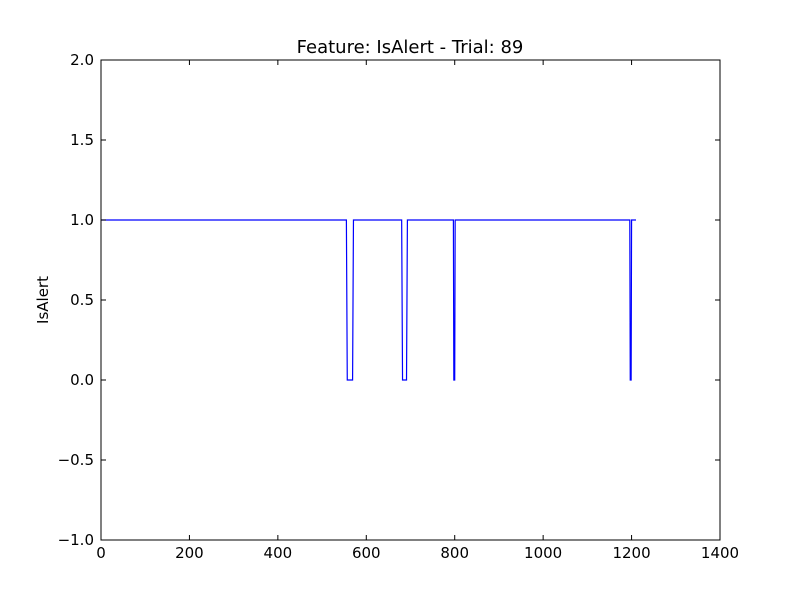  Describe the element at coordinates (82, 300) in the screenshot. I see `y-tick-label: 0.5` at that location.